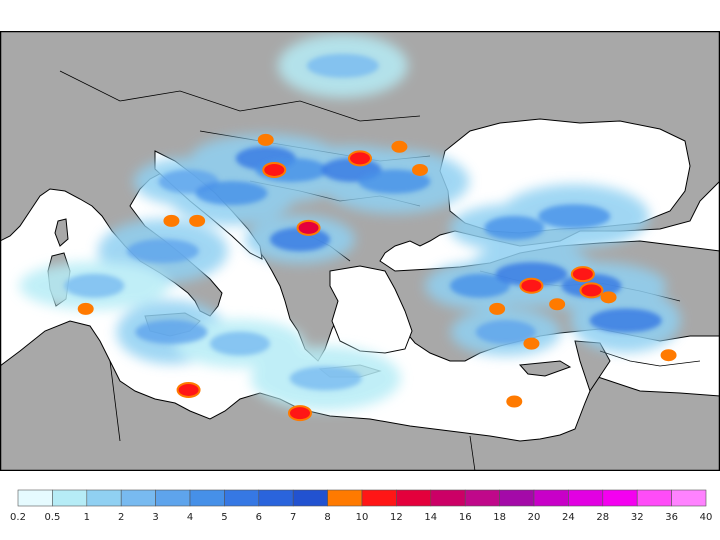 The image size is (720, 540). I want to click on legend-label: 1, so click(87, 517).